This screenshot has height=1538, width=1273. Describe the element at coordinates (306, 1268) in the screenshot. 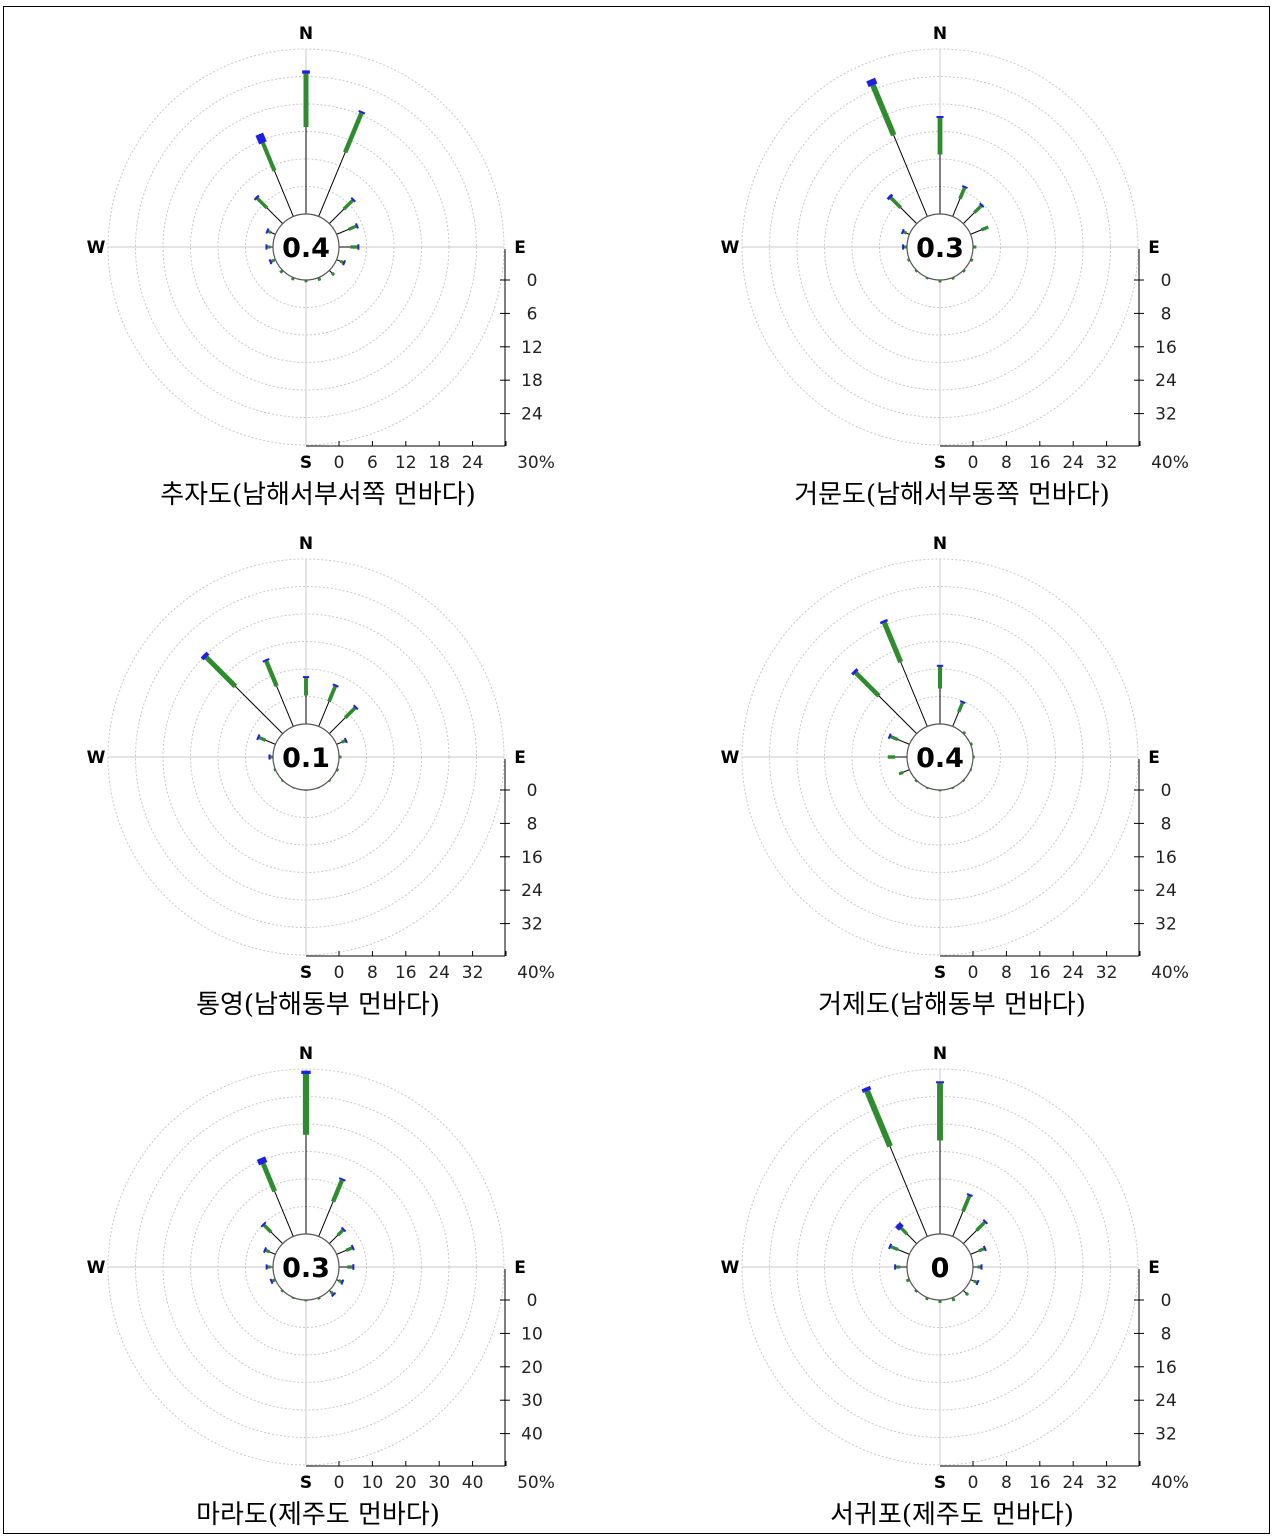

I see `calm-value: 0.3` at that location.